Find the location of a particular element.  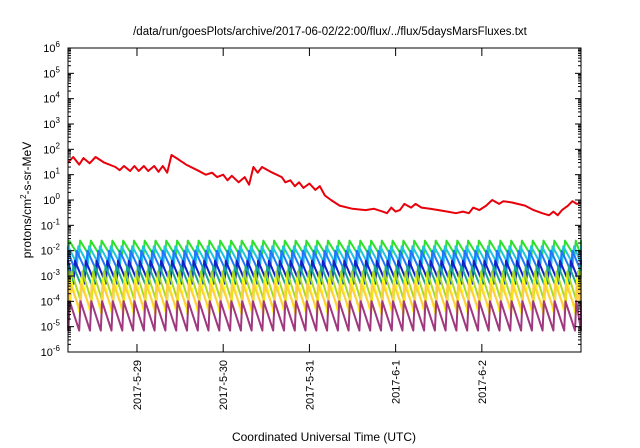

x-tick-label: 2017-5-30 is located at coordinates (224, 385).